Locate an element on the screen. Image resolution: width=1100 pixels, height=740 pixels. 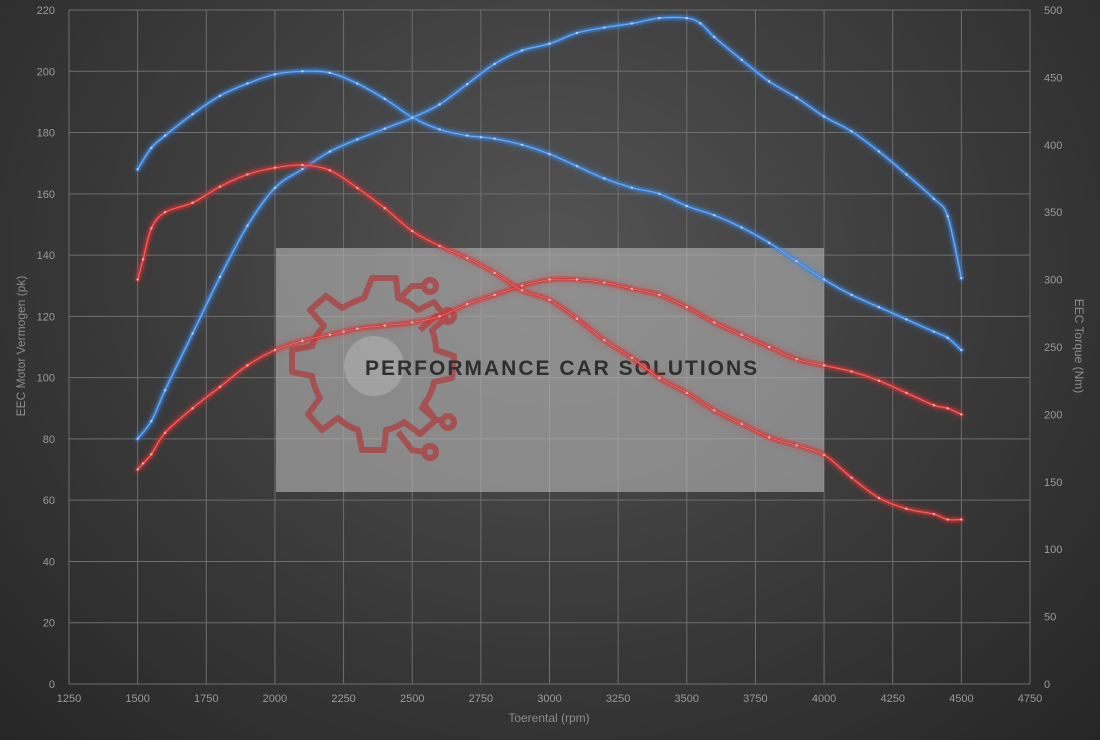
x-tick-label: 1750 is located at coordinates (206, 699).